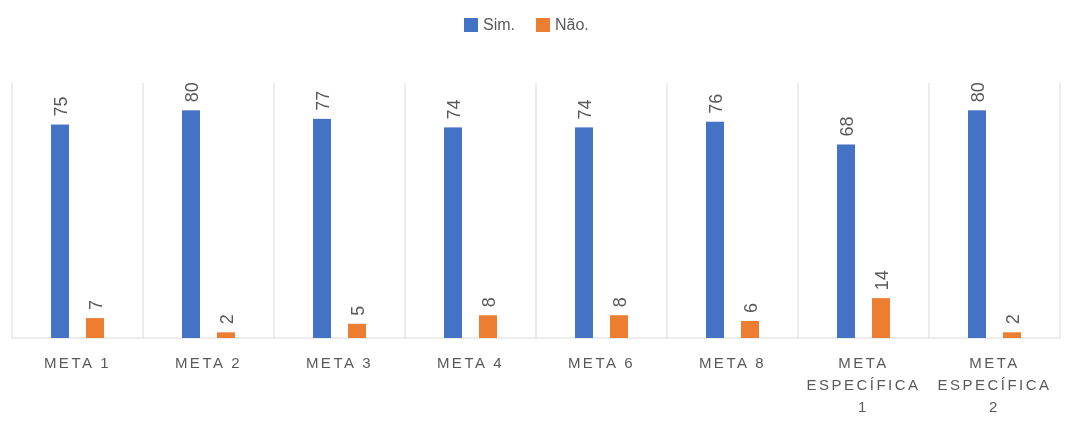  I want to click on x-tick-label: META ESPECÍFICA 1, so click(863, 384).